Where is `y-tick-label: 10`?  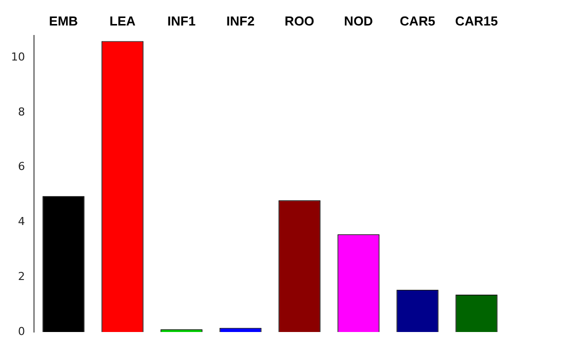 y-tick-label: 10 is located at coordinates (17, 57).